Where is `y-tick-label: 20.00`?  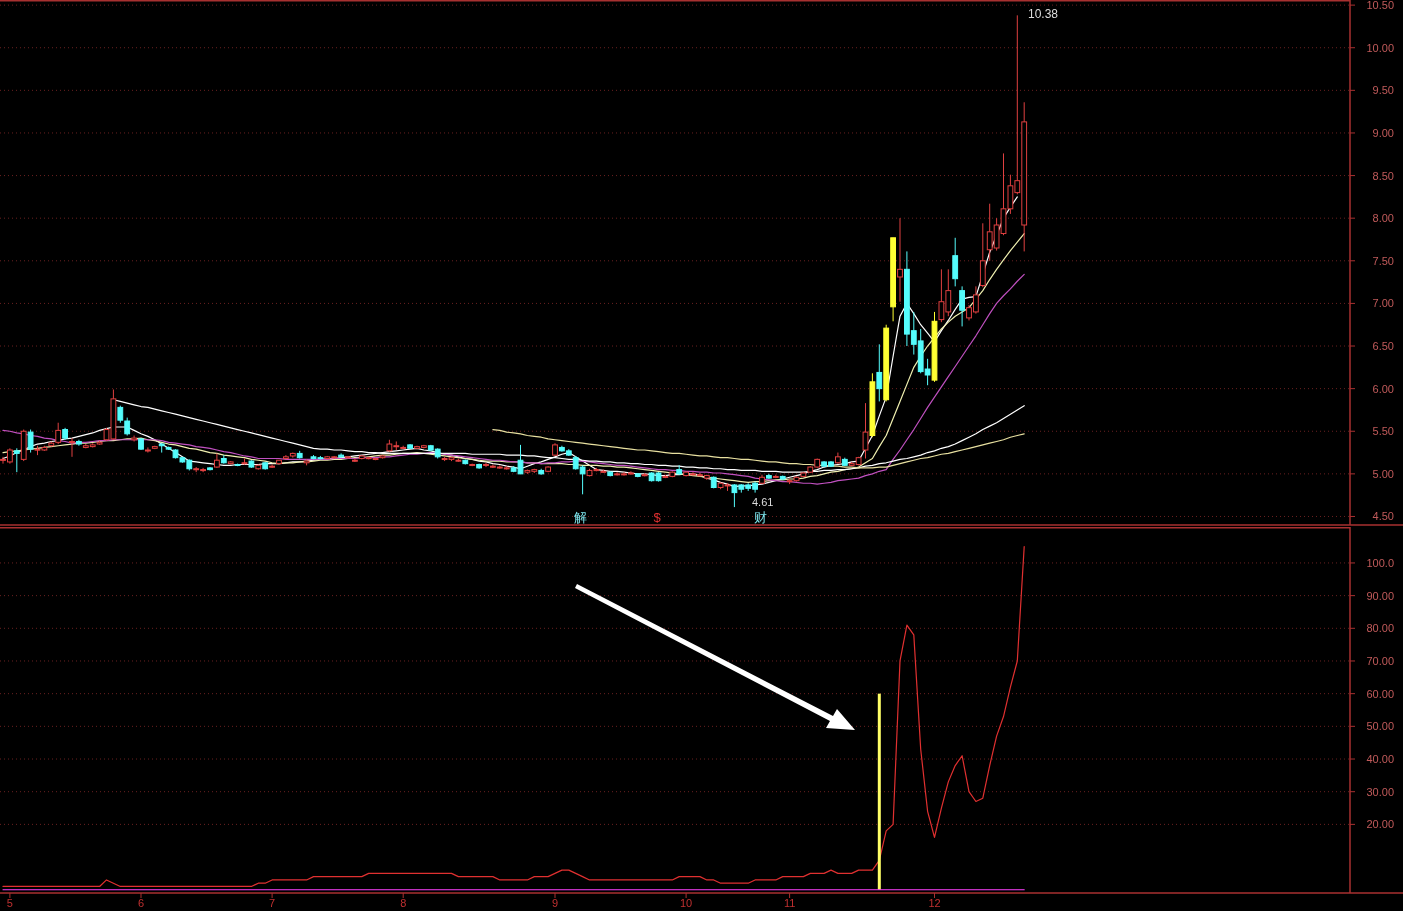 y-tick-label: 20.00 is located at coordinates (1380, 824).